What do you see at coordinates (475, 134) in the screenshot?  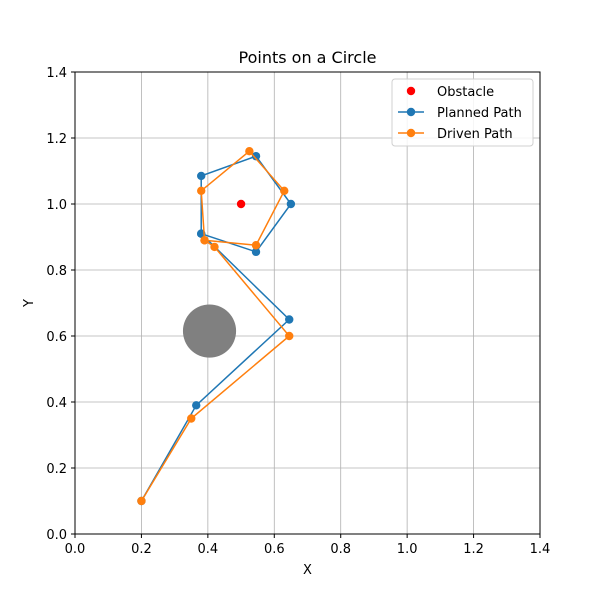 I see `legend-driven-path-label: Driven Path` at bounding box center [475, 134].